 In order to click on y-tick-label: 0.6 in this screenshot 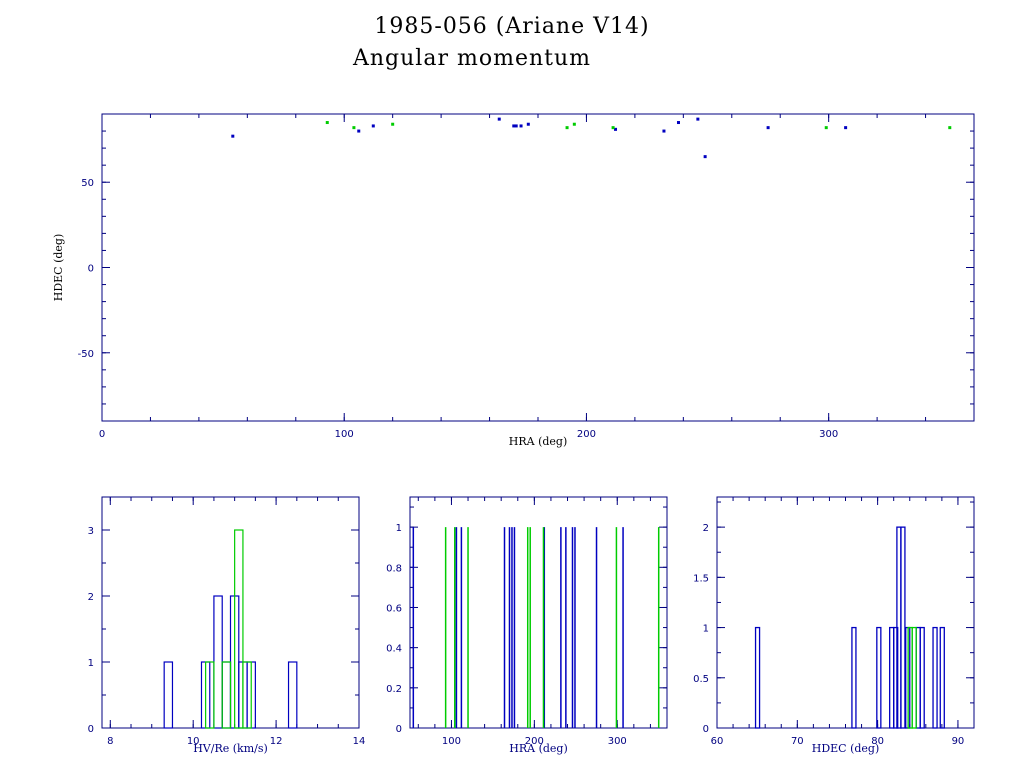, I will do `click(394, 608)`.